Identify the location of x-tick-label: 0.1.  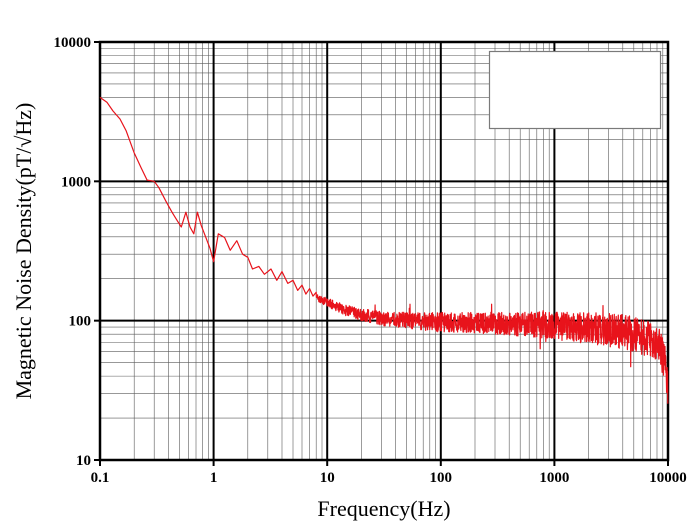
(100, 478).